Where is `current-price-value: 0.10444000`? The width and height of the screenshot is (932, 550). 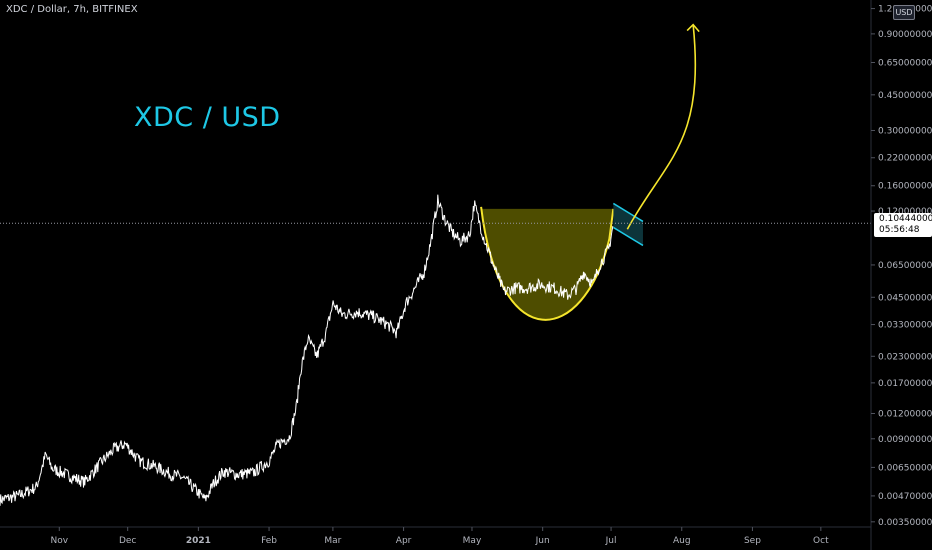
current-price-value: 0.10444000 is located at coordinates (905, 219).